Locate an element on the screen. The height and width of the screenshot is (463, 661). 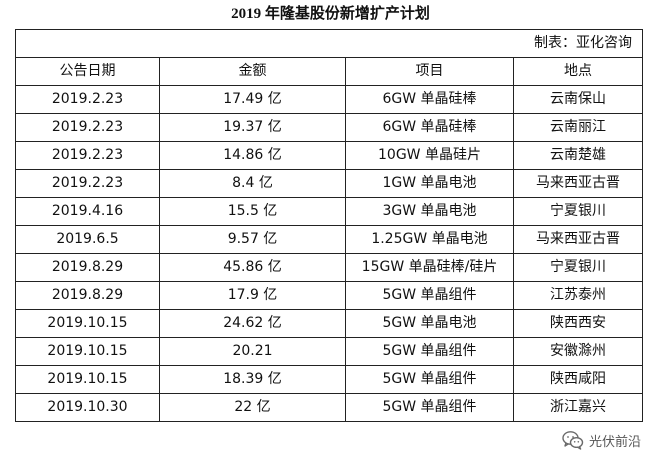
table-row: 2019.8.29 45.86 亿 15GW 单晶硅棒/硅片 宁夏银川 is located at coordinates (329, 267).